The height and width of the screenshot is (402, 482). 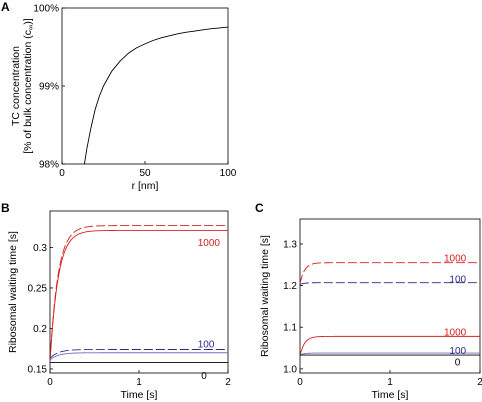 I want to click on chart-b-y-tick-label: 0.25, so click(x=38, y=288).